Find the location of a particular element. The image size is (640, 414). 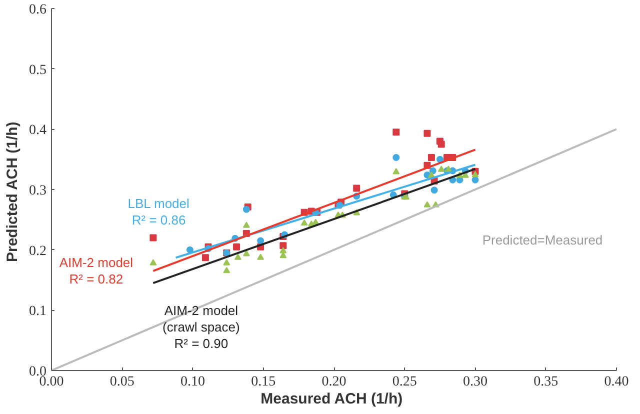

annotation: LBL model R² = 0.86 is located at coordinates (159, 212).